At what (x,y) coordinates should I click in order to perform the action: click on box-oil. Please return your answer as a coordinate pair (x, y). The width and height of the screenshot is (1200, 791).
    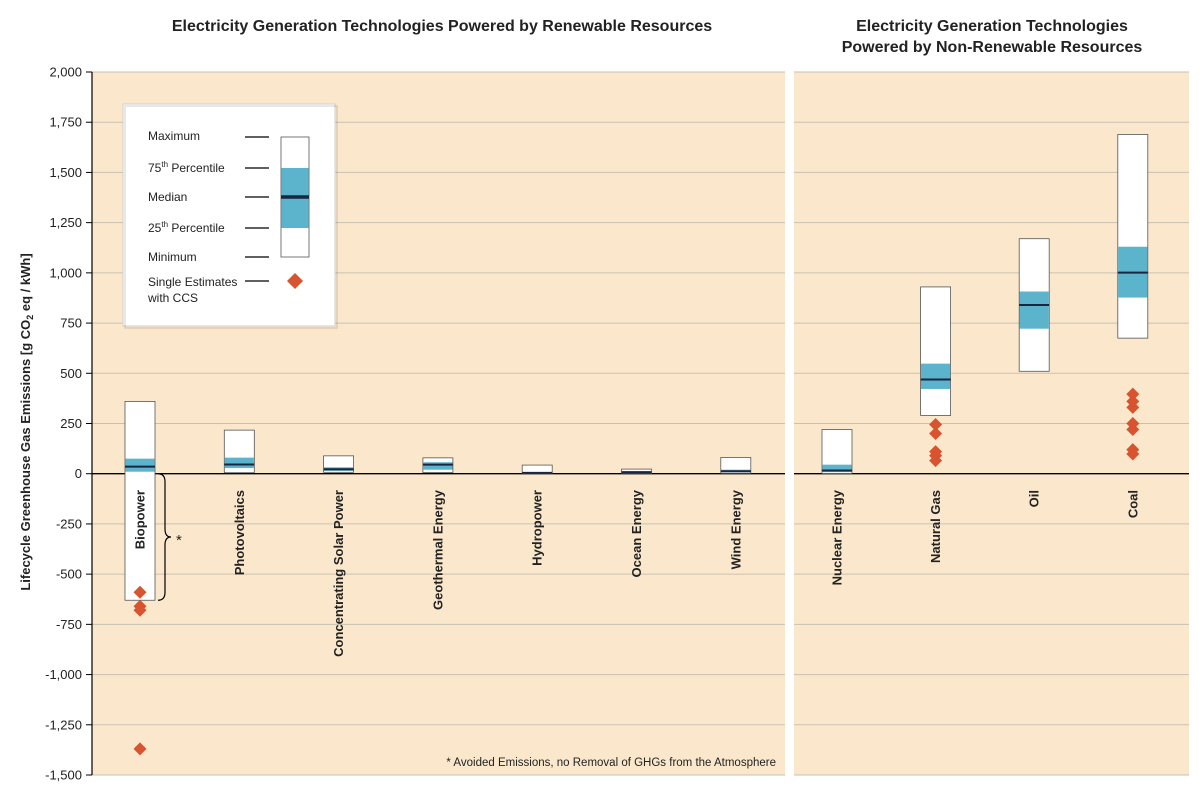
    Looking at the image, I should click on (1034, 305).